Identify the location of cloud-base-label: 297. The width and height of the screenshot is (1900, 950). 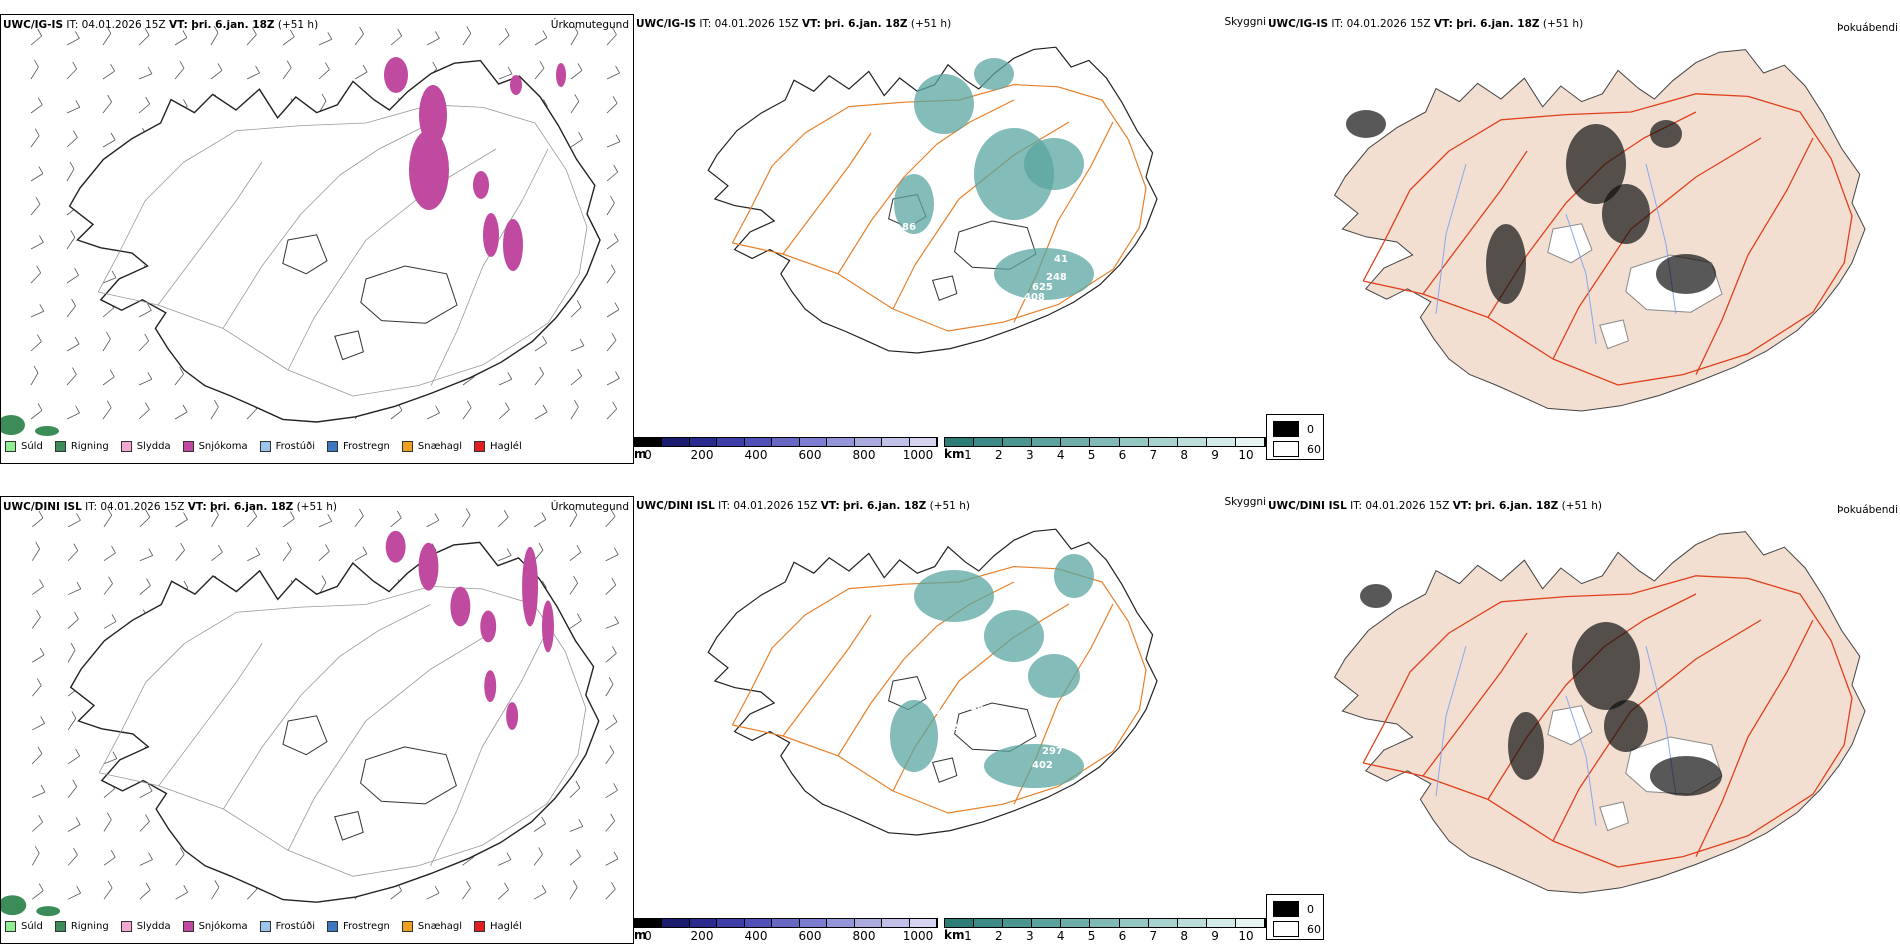
(1052, 751).